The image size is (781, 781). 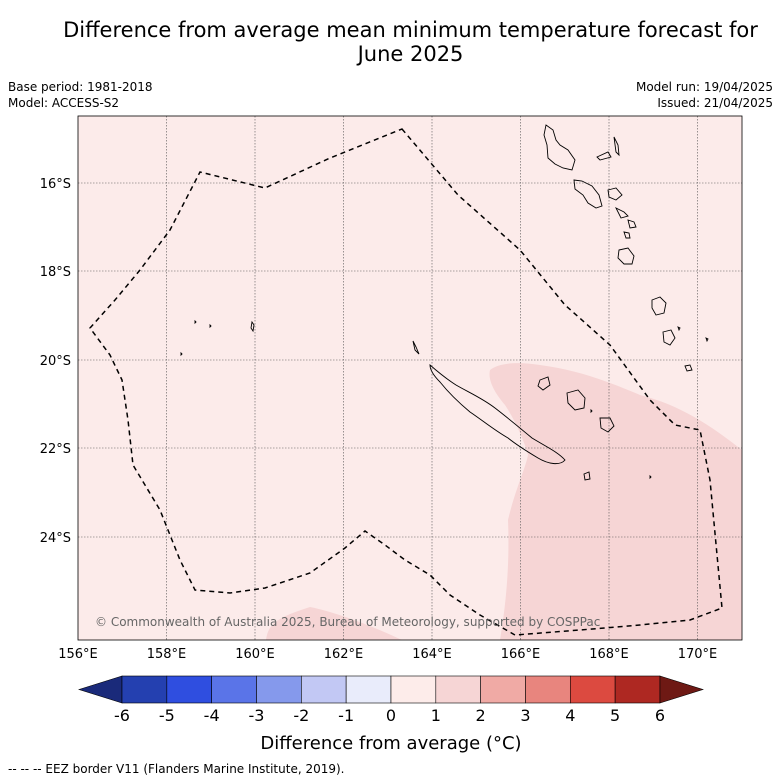 What do you see at coordinates (80, 95) in the screenshot?
I see `meta-left: Base period: 1981-2018 Model: ACCESS-S2` at bounding box center [80, 95].